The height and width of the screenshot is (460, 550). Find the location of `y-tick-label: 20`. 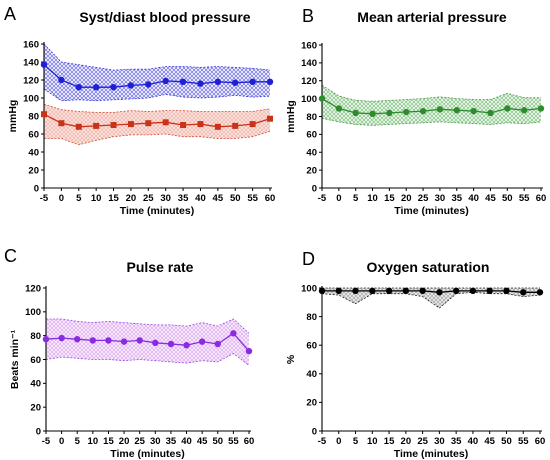

y-tick-label: 20 is located at coordinates (33, 170).